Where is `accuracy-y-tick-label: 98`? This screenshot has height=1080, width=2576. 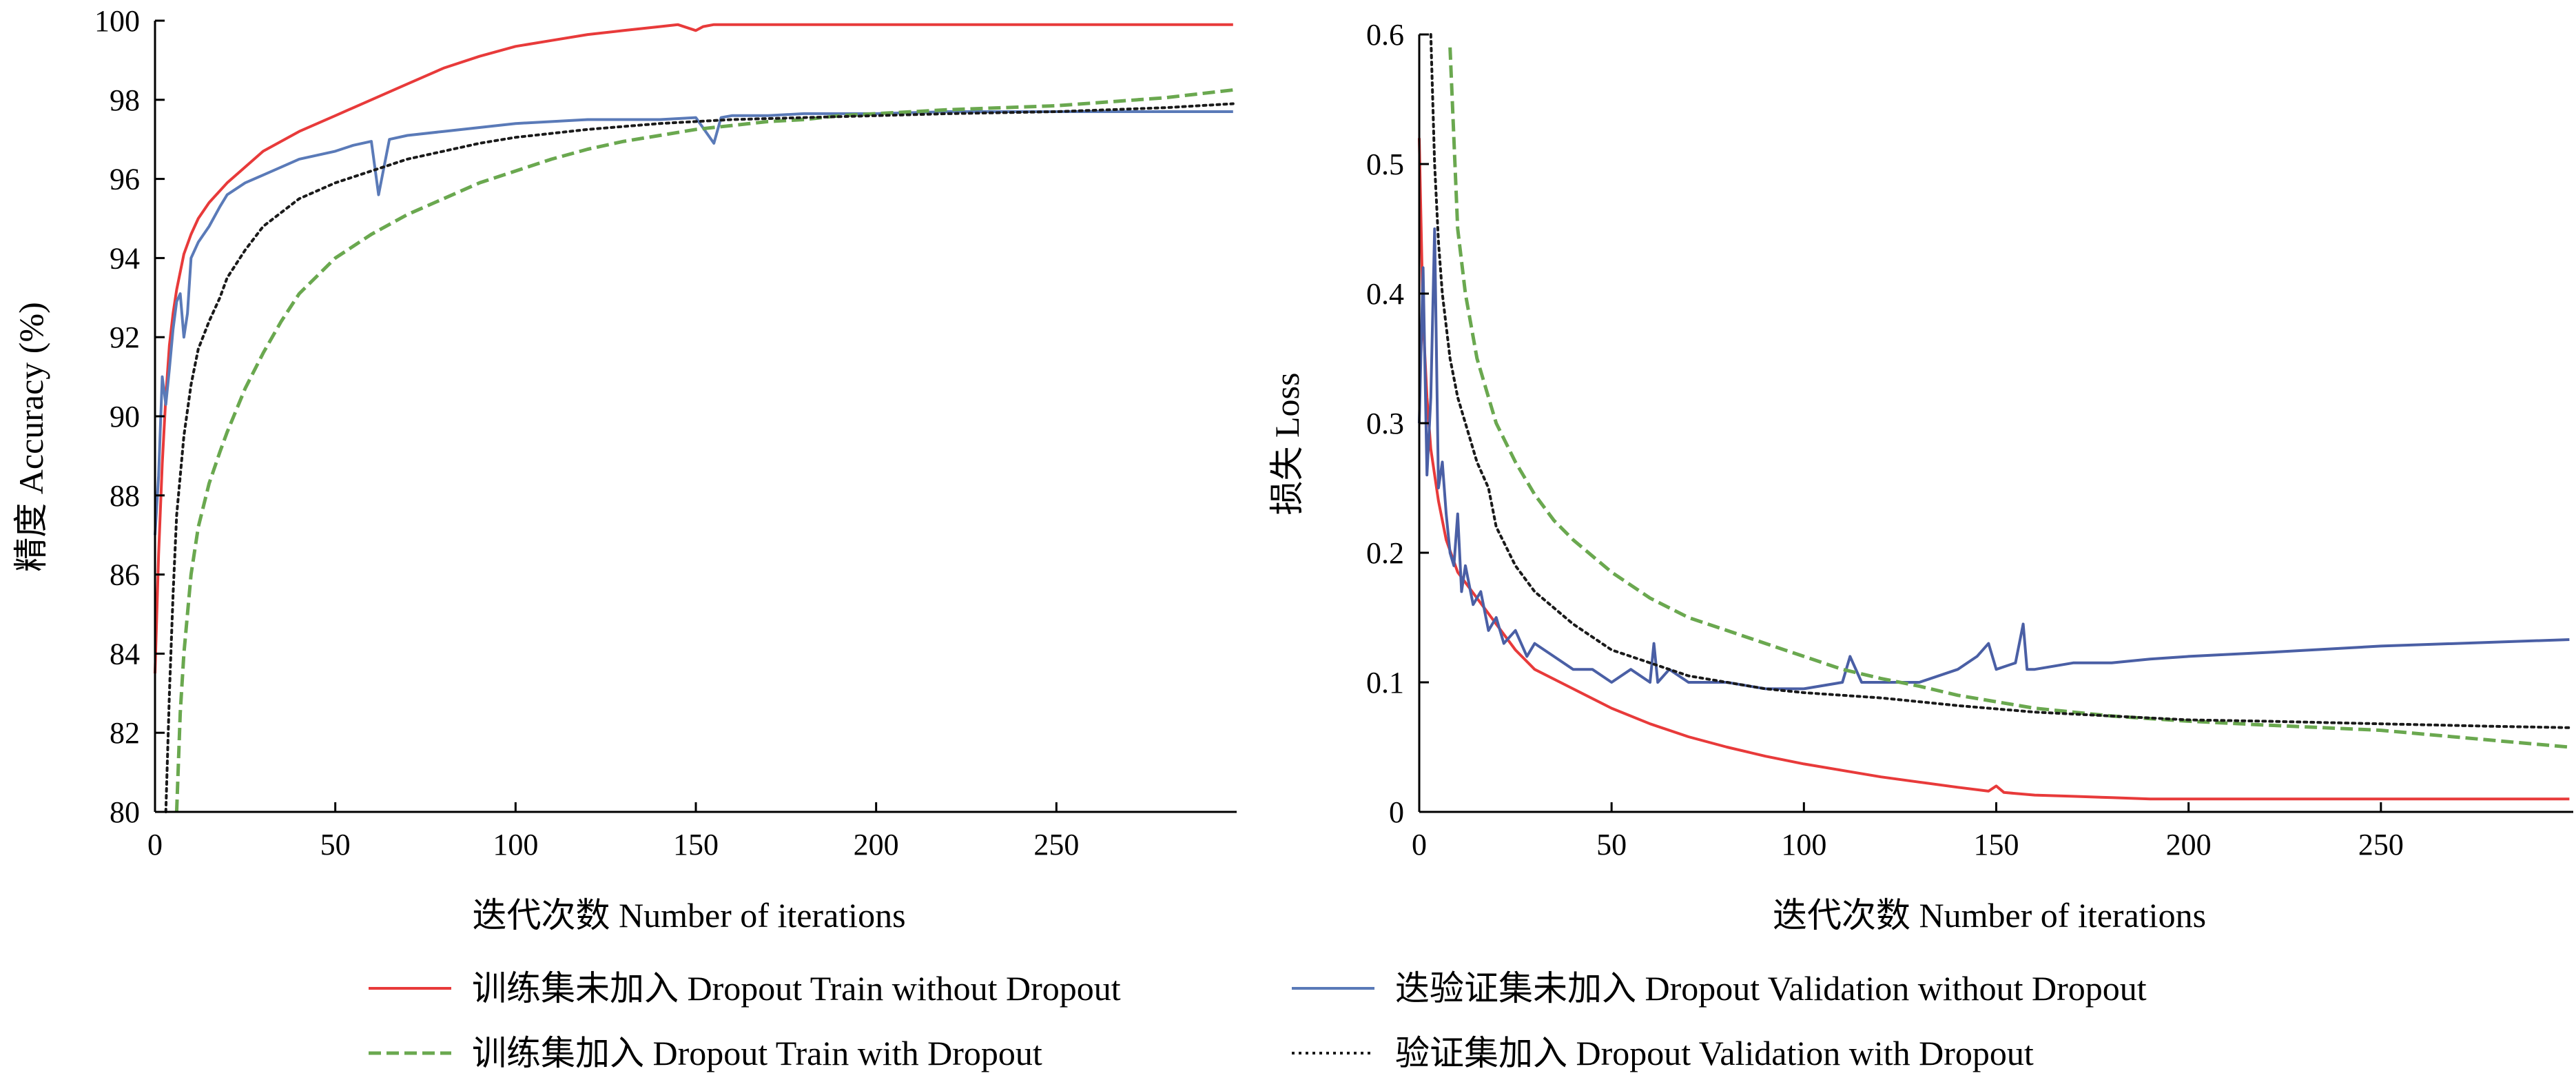
accuracy-y-tick-label: 98 is located at coordinates (125, 100).